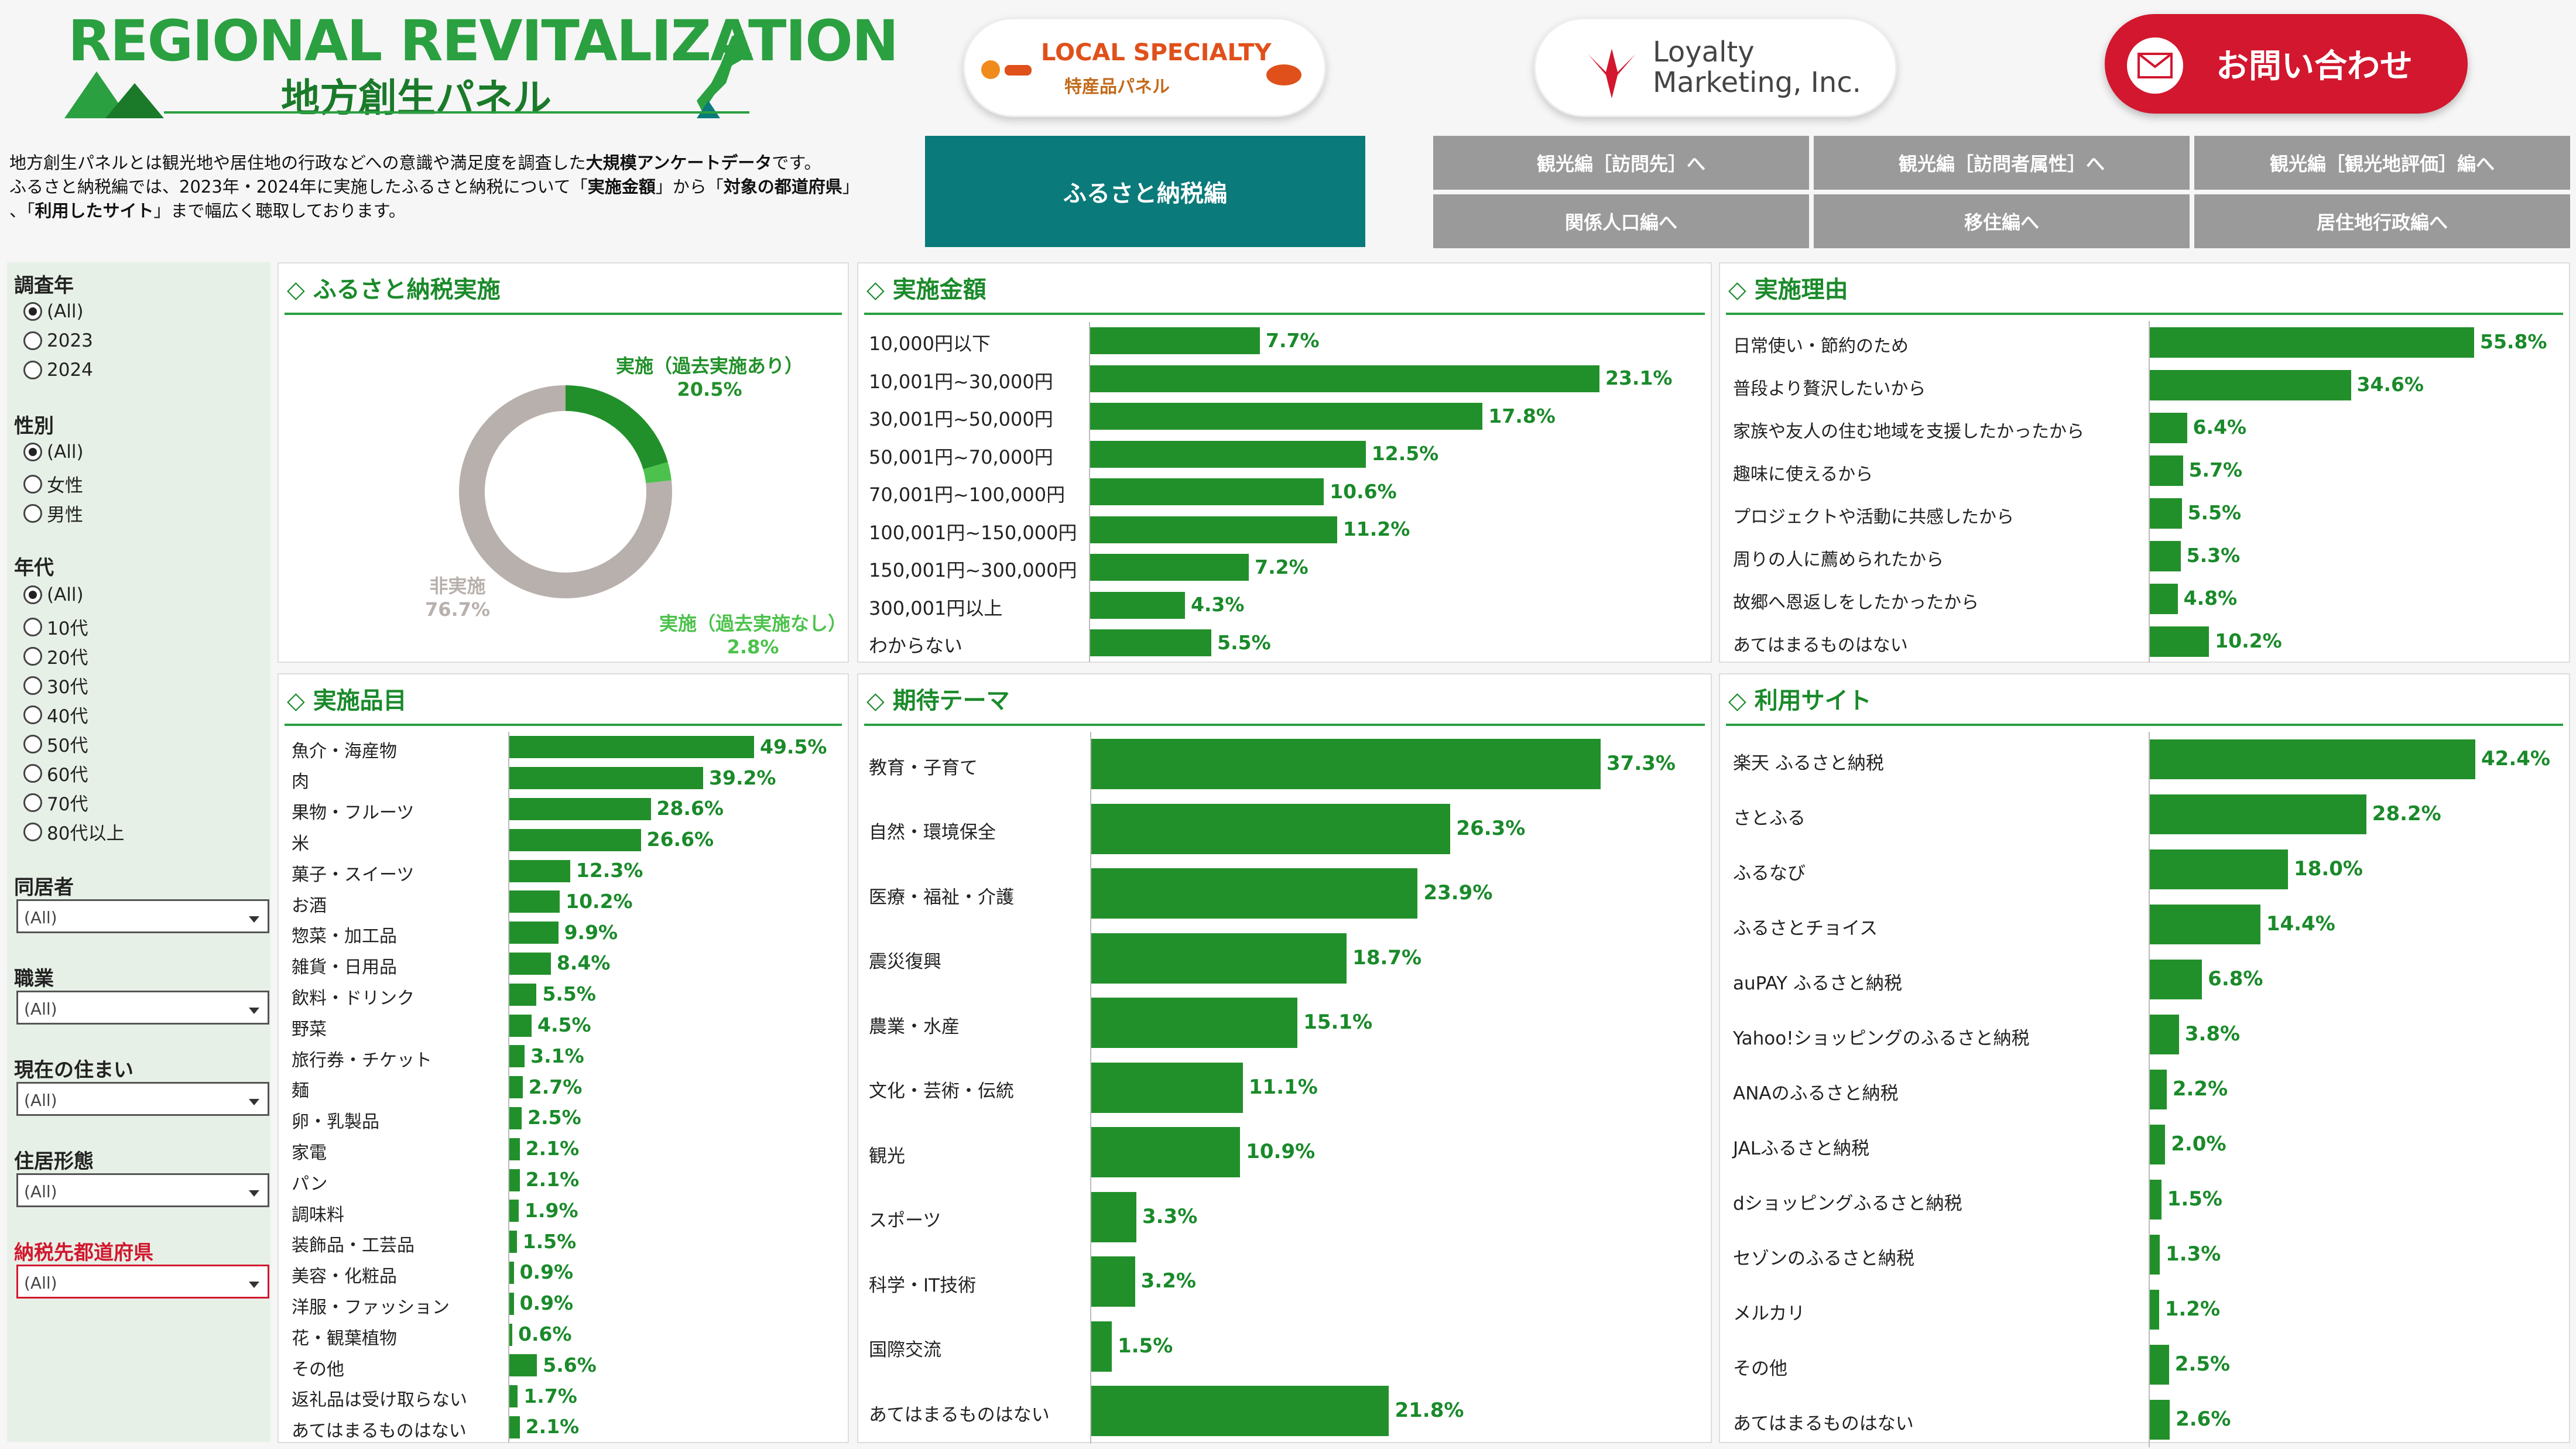 This screenshot has height=1449, width=2576. What do you see at coordinates (55, 656) in the screenshot?
I see `radio-age-20: 20代` at bounding box center [55, 656].